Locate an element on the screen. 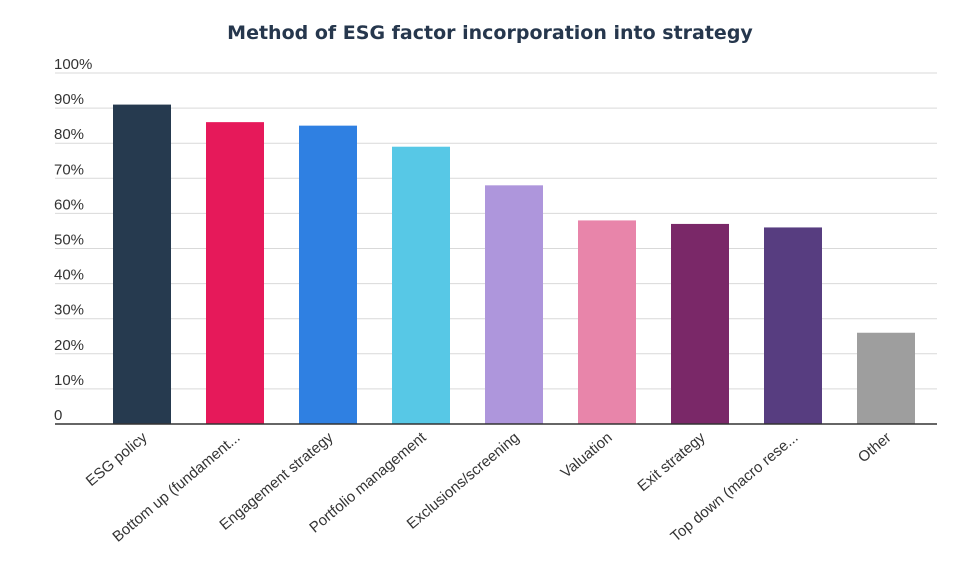  x-tick-label: ESG policy is located at coordinates (117, 459).